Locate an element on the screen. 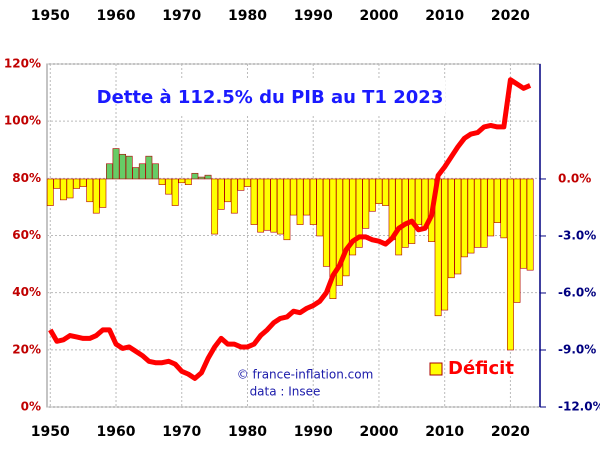 The width and height of the screenshot is (600, 450). y-tick-label: 80% is located at coordinates (26, 178).